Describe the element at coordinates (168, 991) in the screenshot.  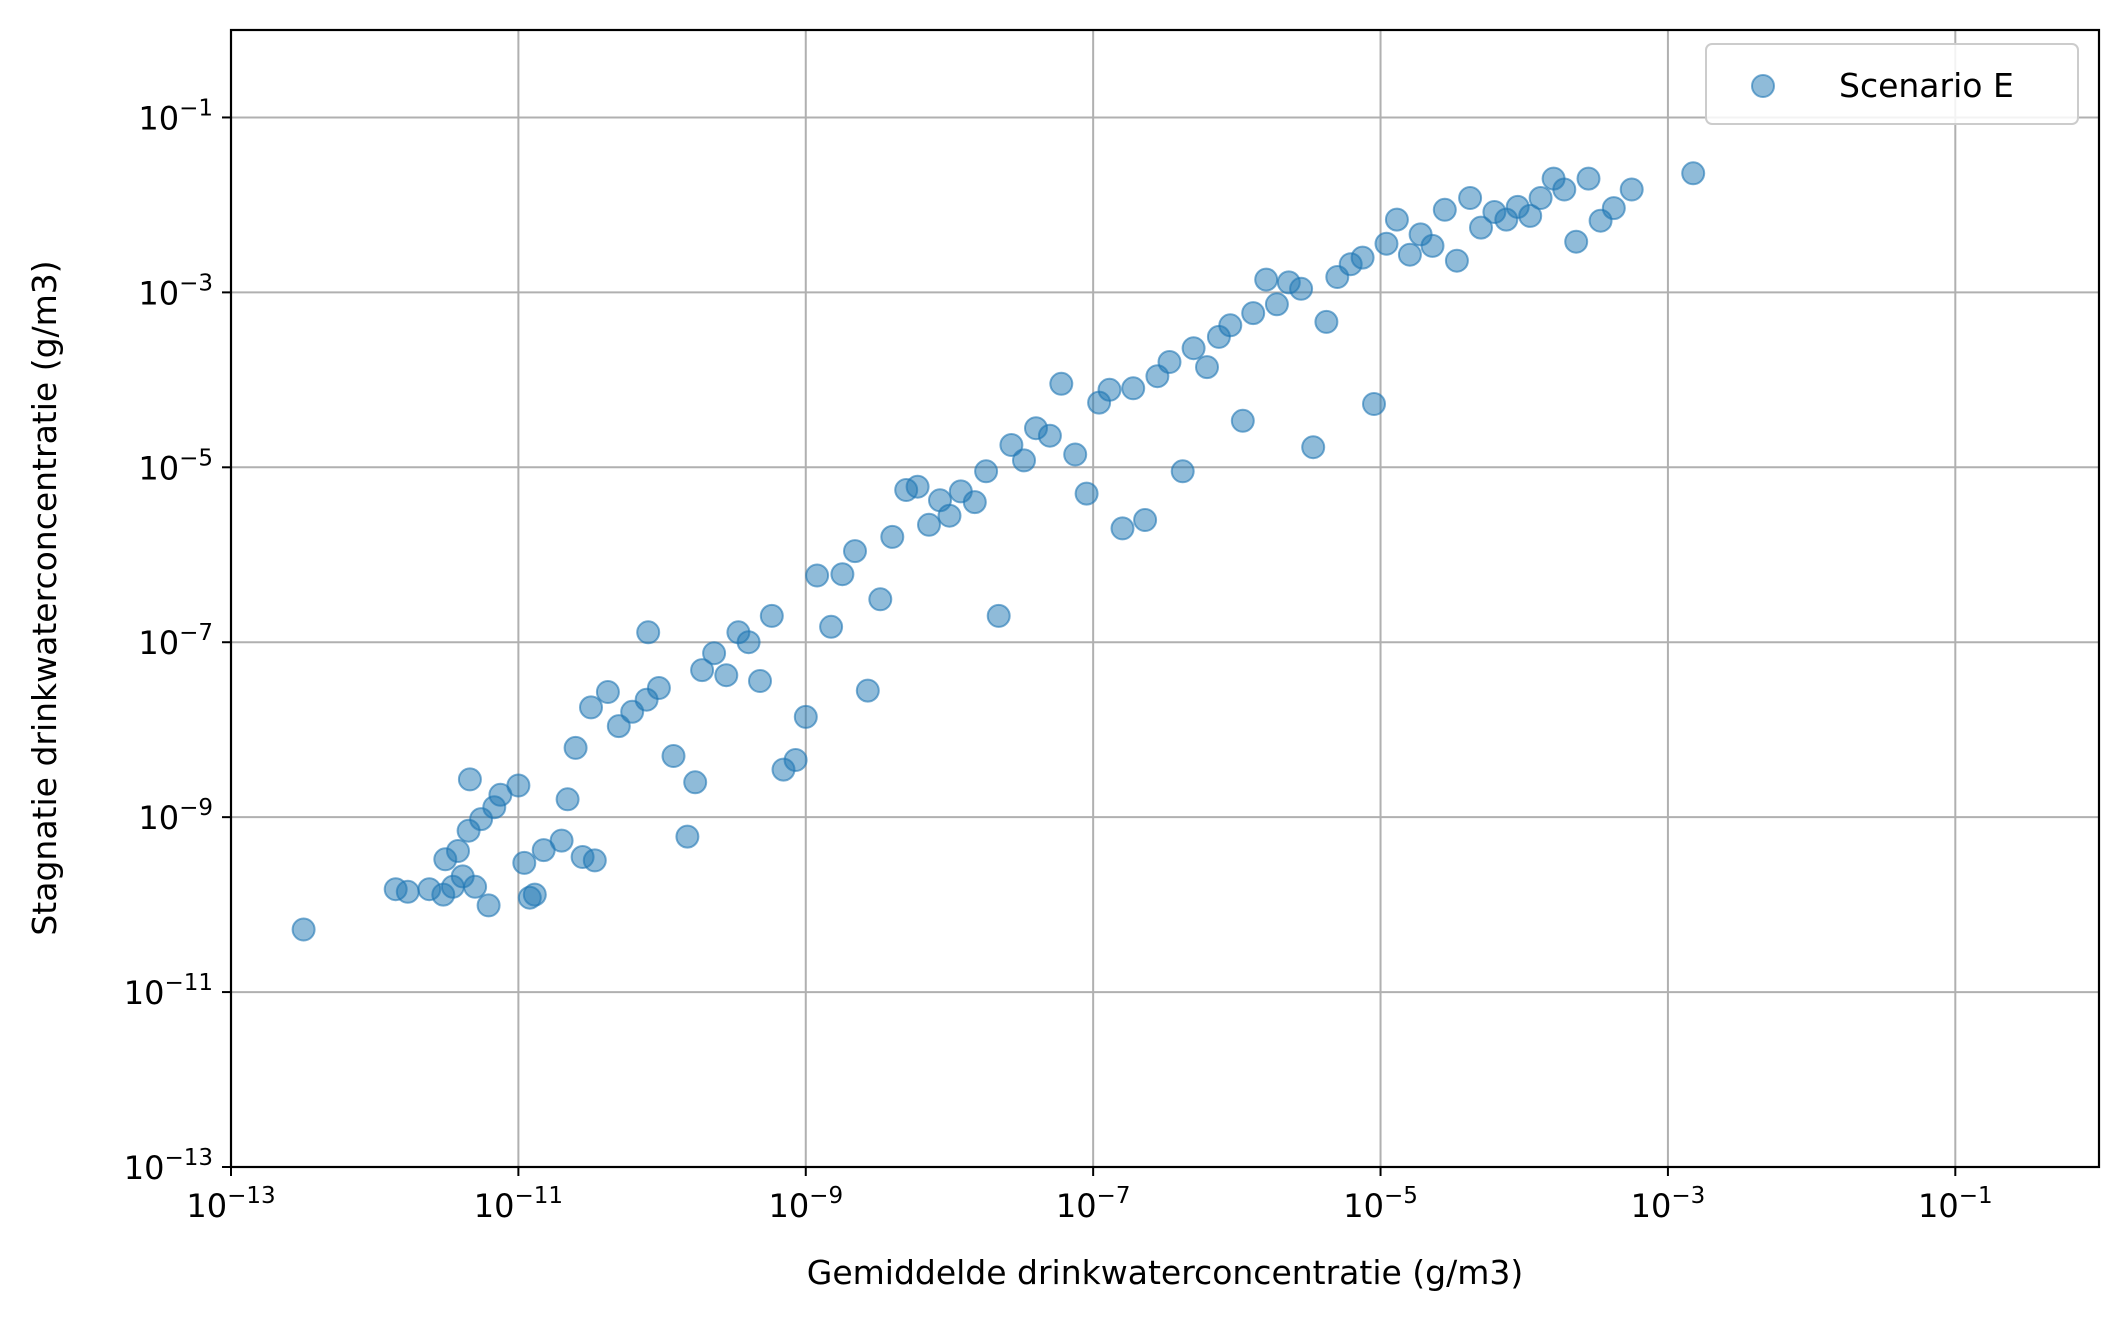
I see `y-tick-label: 10⁻¹¹` at that location.